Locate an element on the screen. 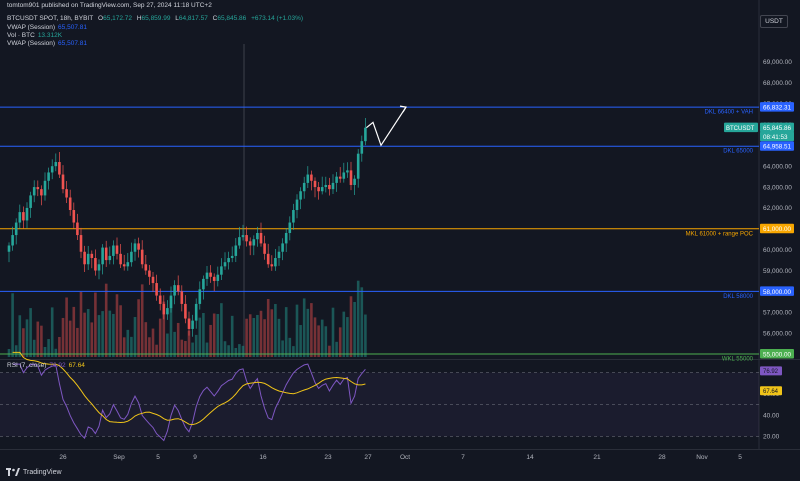 The image size is (800, 481). price-tick-label: 56,000.00 is located at coordinates (777, 333).